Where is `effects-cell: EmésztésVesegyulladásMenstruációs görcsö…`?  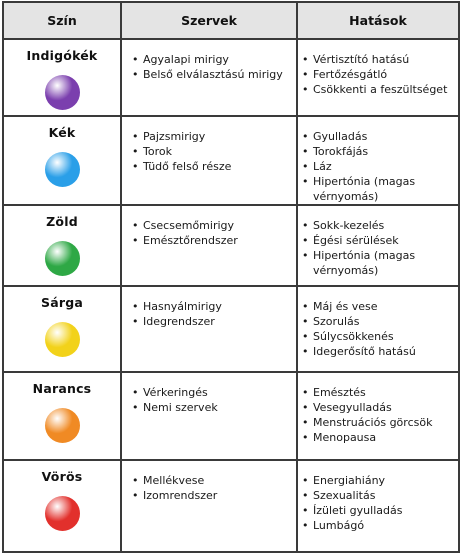
effects-cell: EmésztésVesegyulladásMenstruációs görcsö… is located at coordinates (378, 416).